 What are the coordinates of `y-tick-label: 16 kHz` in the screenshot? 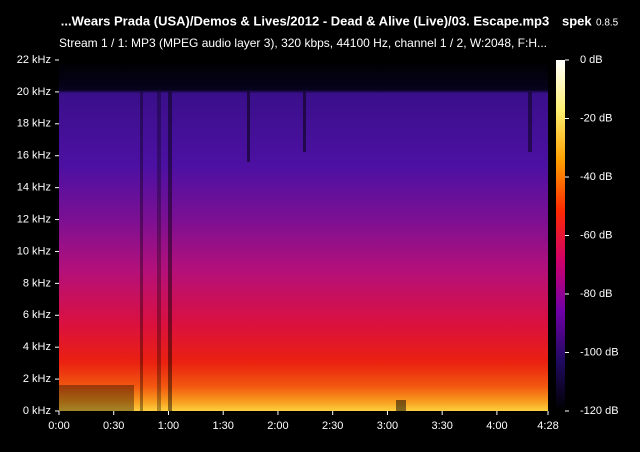 It's located at (34, 156).